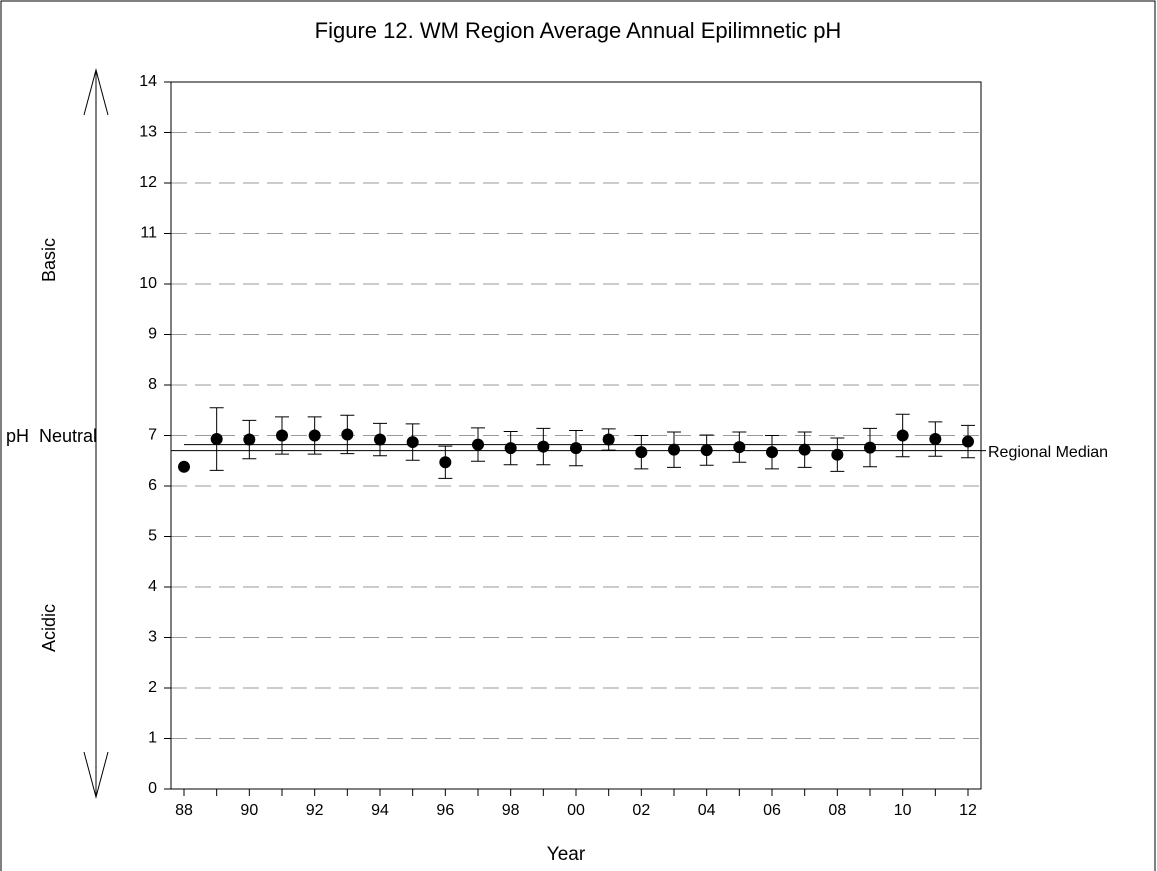 The height and width of the screenshot is (871, 1157). Describe the element at coordinates (152, 384) in the screenshot. I see `y-tick-label: 8` at that location.